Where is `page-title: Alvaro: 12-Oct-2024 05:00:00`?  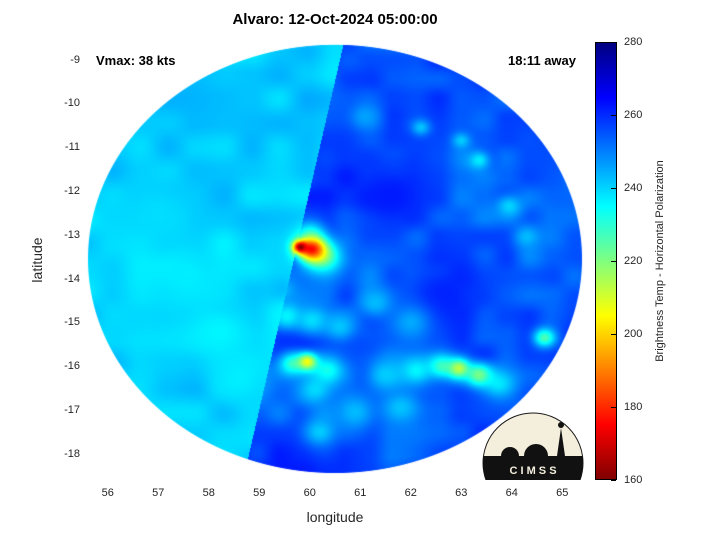
page-title: Alvaro: 12-Oct-2024 05:00:00 is located at coordinates (335, 19).